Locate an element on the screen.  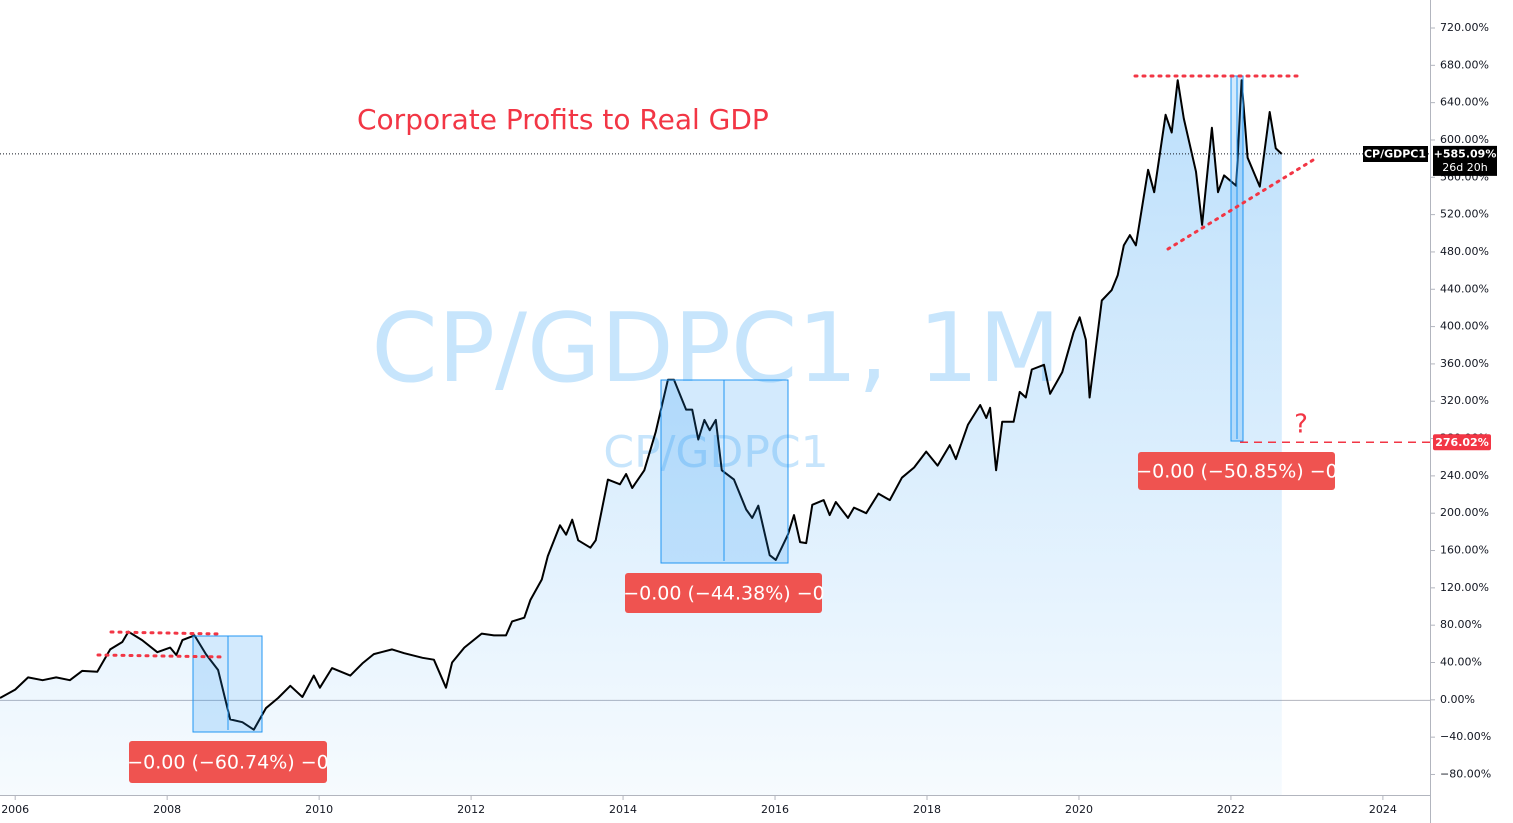
price-labels: CP/GDPC1 +585.09%26d 20h 276.02% is located at coordinates (1430, 298).